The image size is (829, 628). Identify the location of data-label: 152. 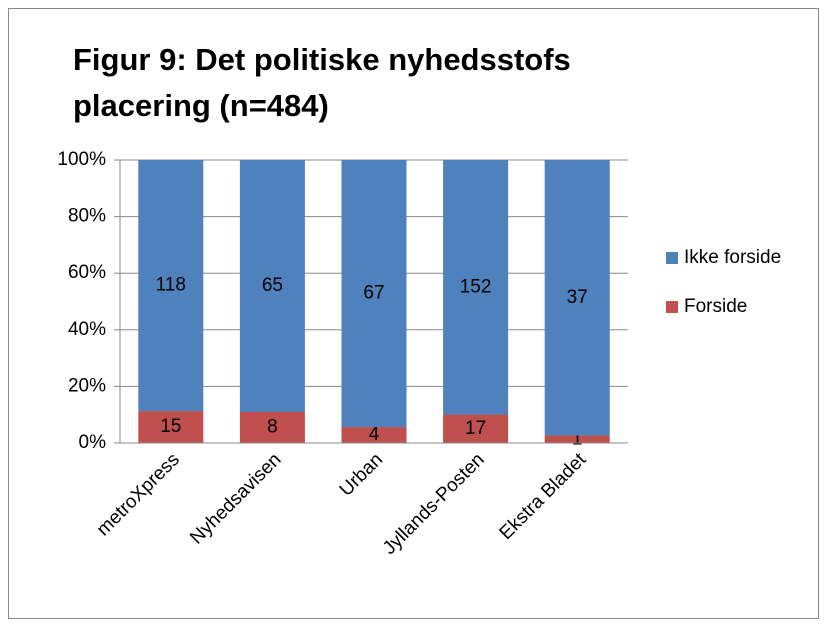
(476, 286).